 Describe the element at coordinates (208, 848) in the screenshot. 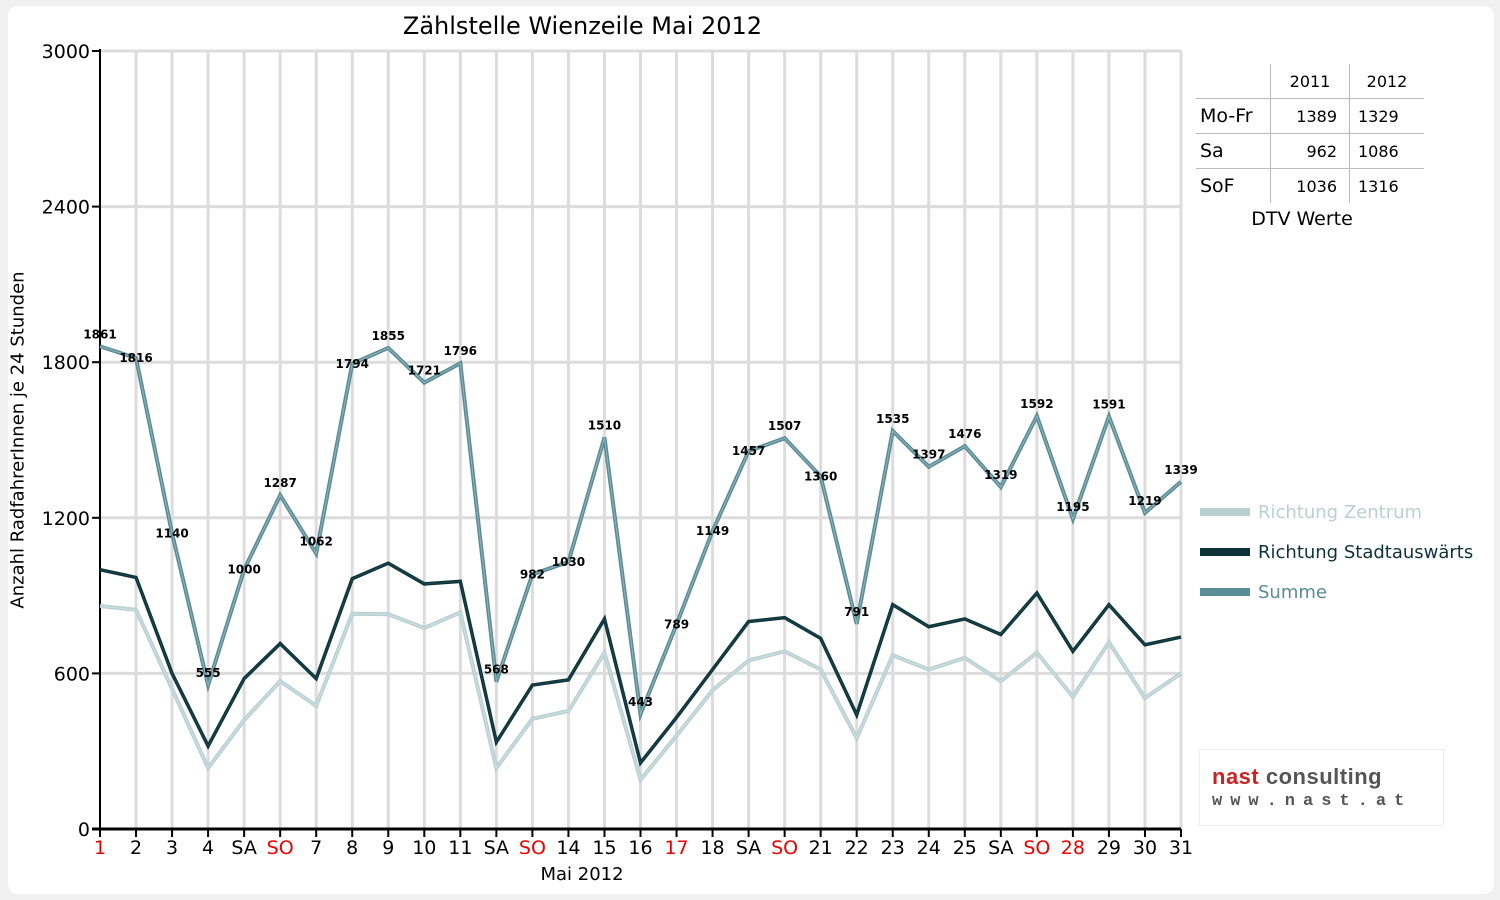

I see `x-tick-label: 4` at that location.